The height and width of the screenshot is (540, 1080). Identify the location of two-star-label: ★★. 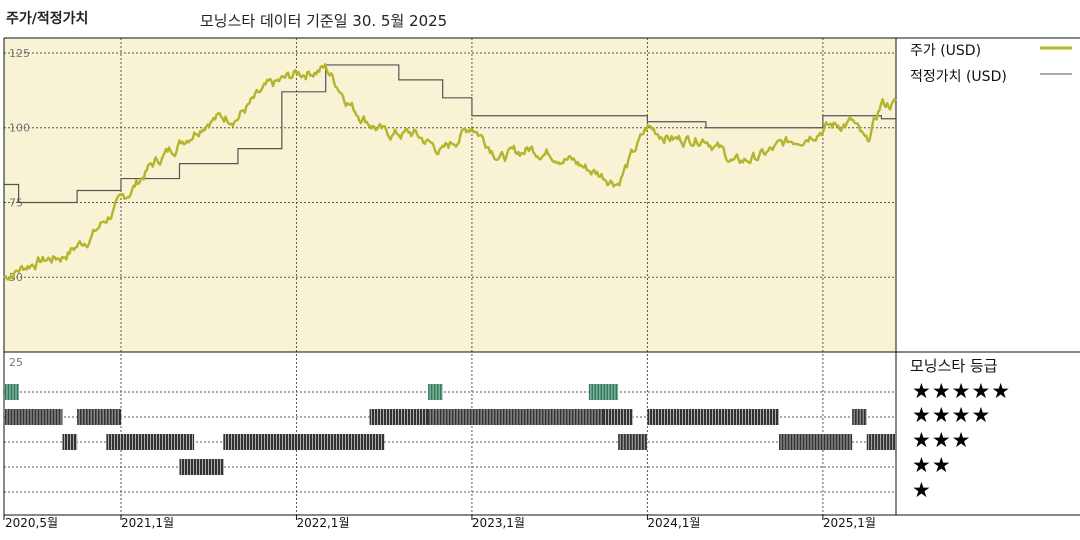
(932, 465).